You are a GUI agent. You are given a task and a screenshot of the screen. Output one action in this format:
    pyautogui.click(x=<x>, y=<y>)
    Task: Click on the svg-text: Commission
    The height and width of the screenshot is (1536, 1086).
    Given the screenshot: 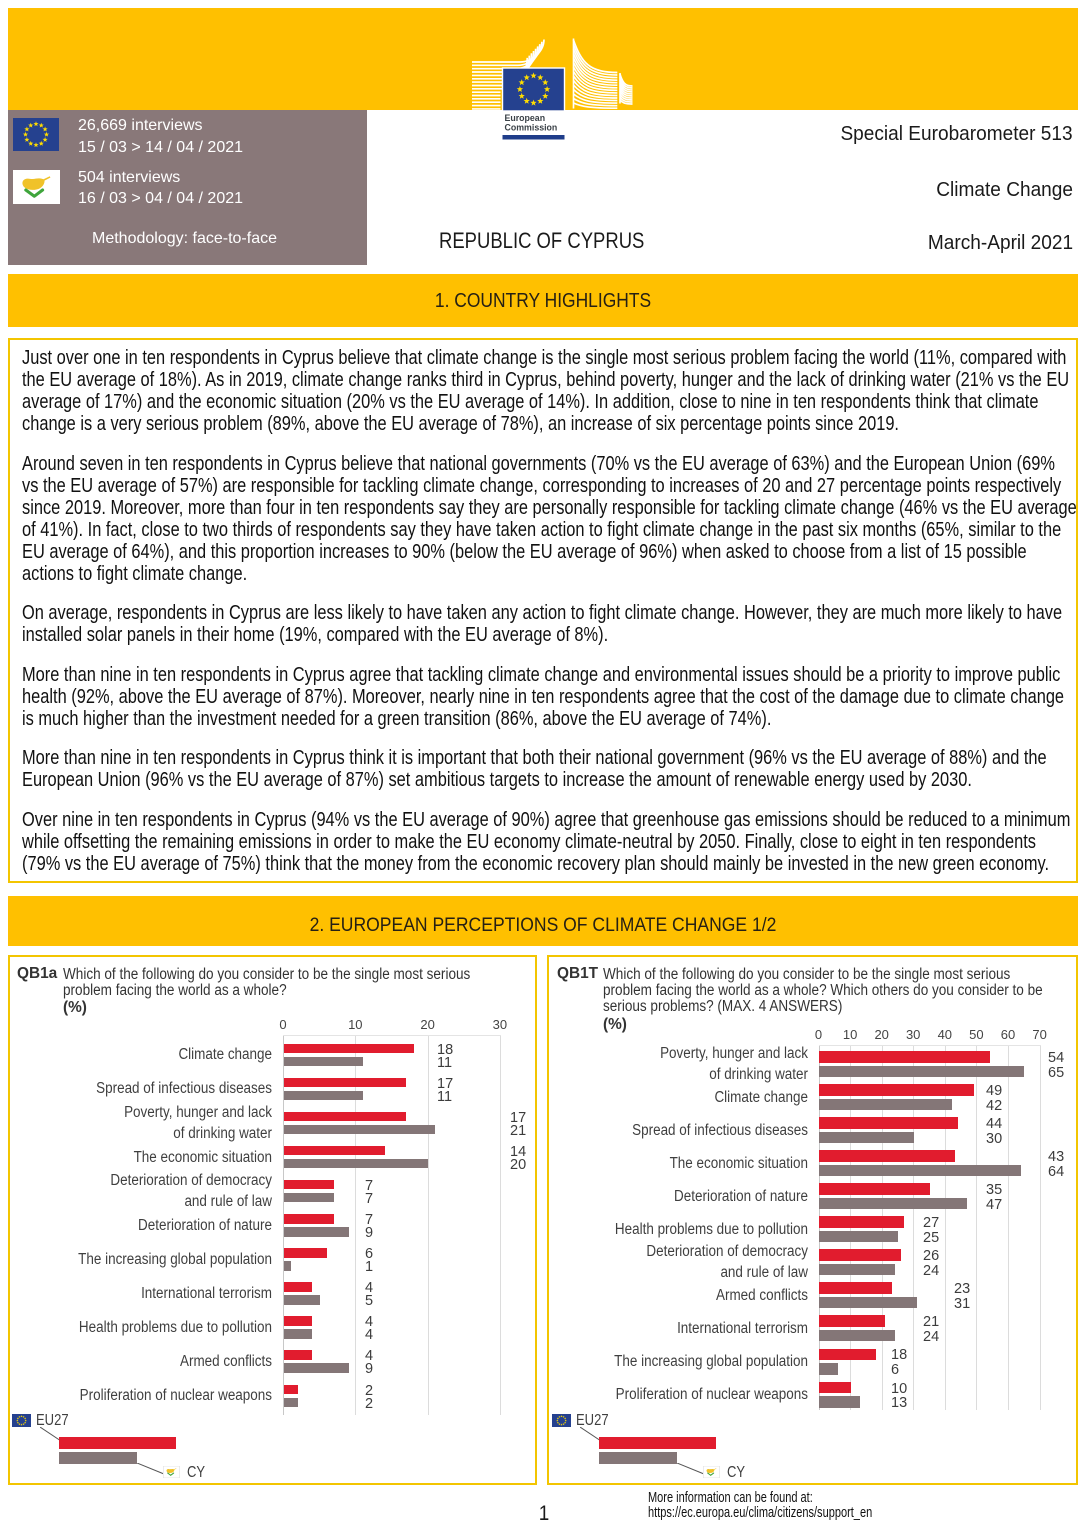 What is the action you would take?
    pyautogui.click(x=531, y=128)
    